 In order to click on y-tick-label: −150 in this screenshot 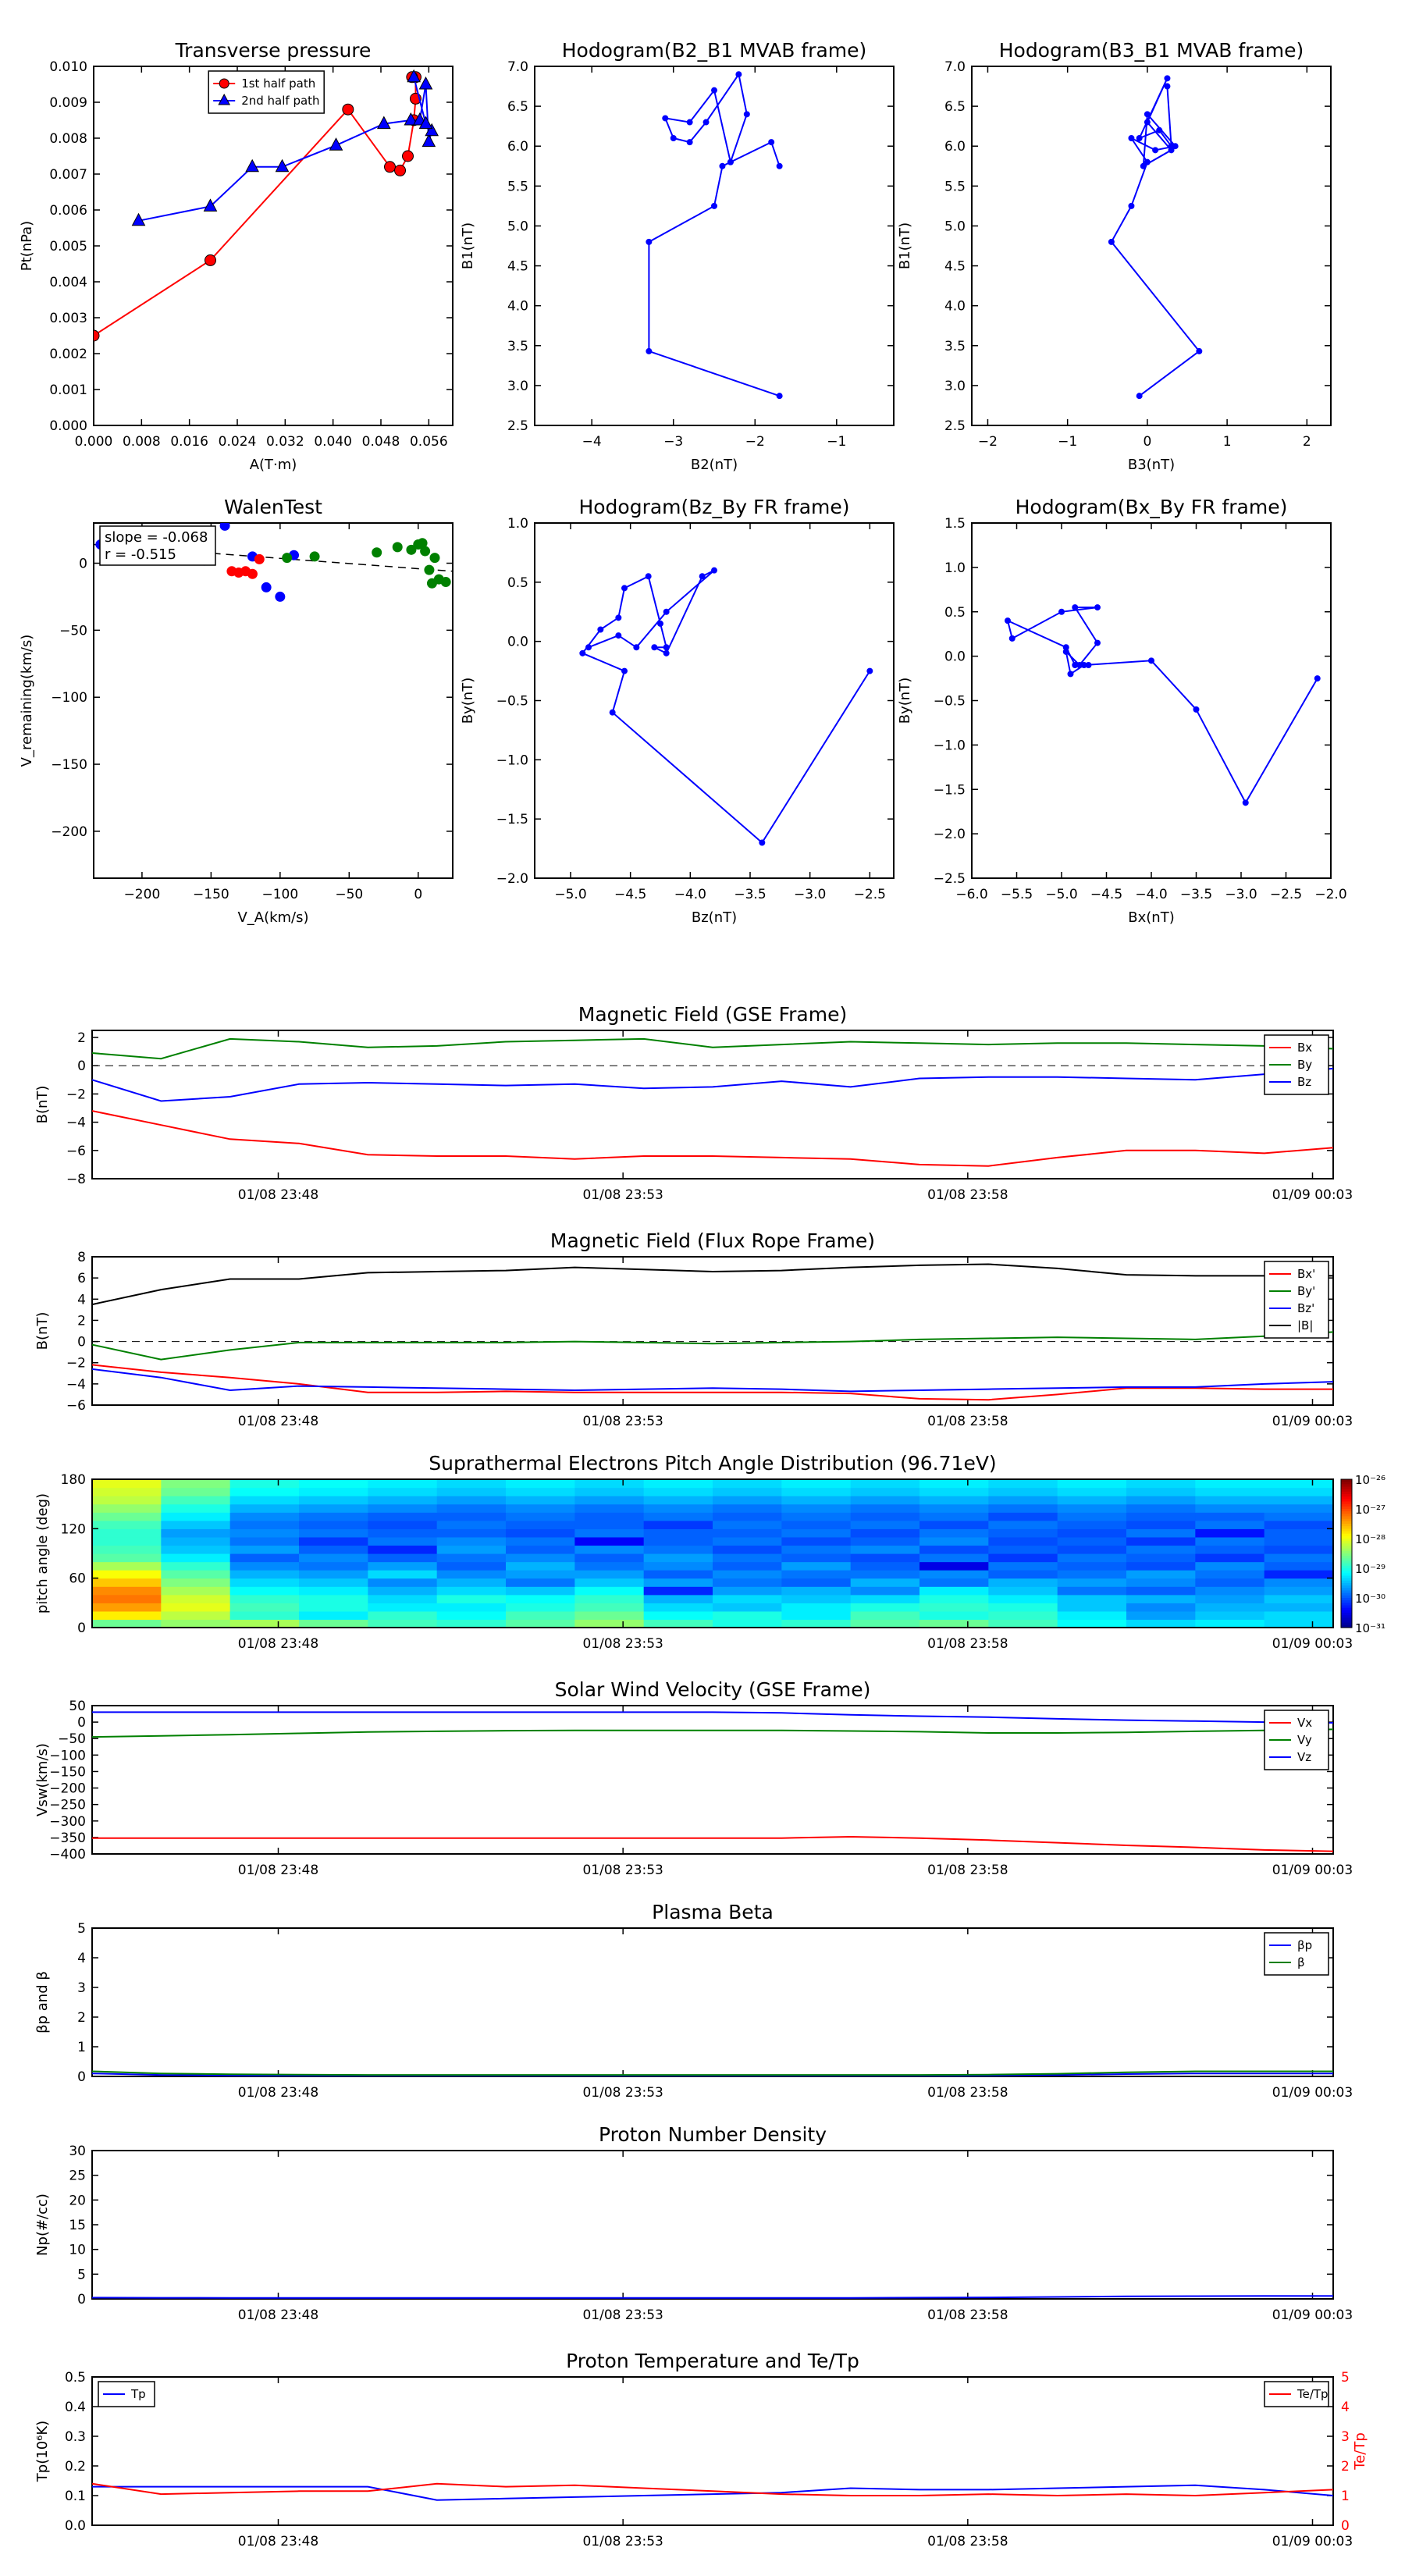, I will do `click(69, 765)`.